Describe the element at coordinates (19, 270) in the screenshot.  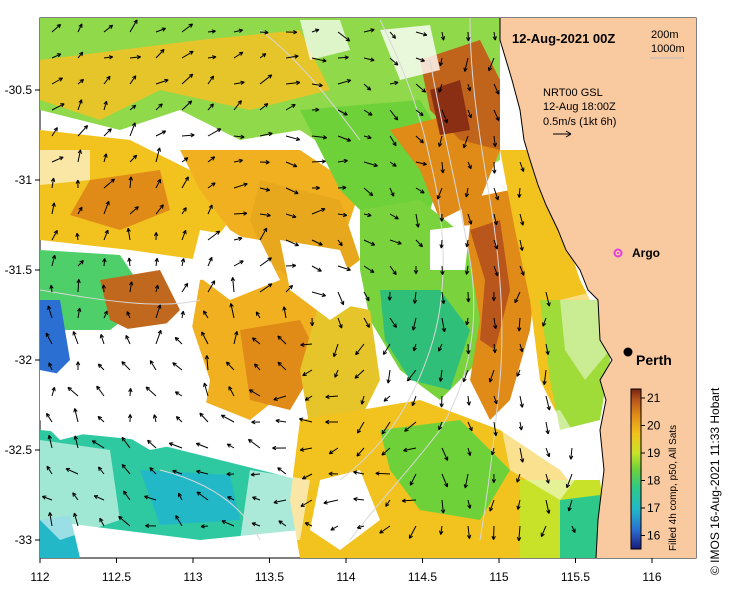
I see `lat-tick-label: -31.5` at that location.